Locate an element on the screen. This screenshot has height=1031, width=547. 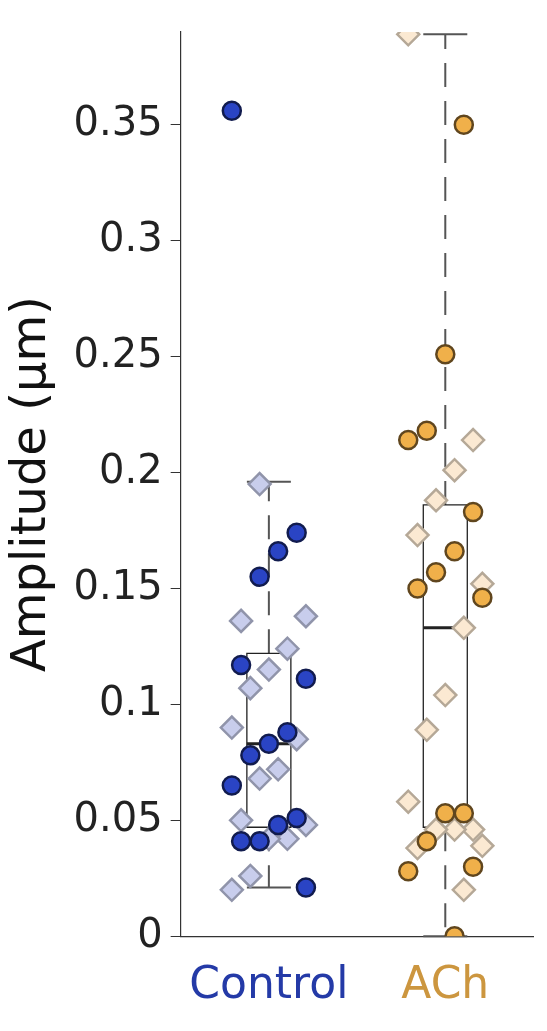
y-tick-label: 0.05 is located at coordinates (118, 816).